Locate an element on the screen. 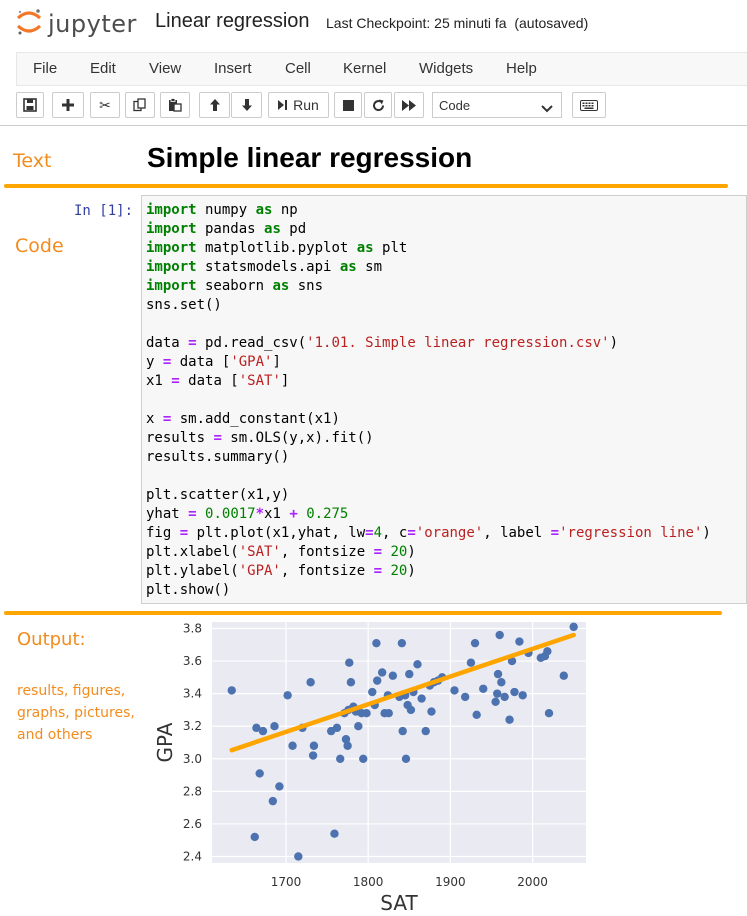  code-line: import seaborn as sns is located at coordinates (235, 286).